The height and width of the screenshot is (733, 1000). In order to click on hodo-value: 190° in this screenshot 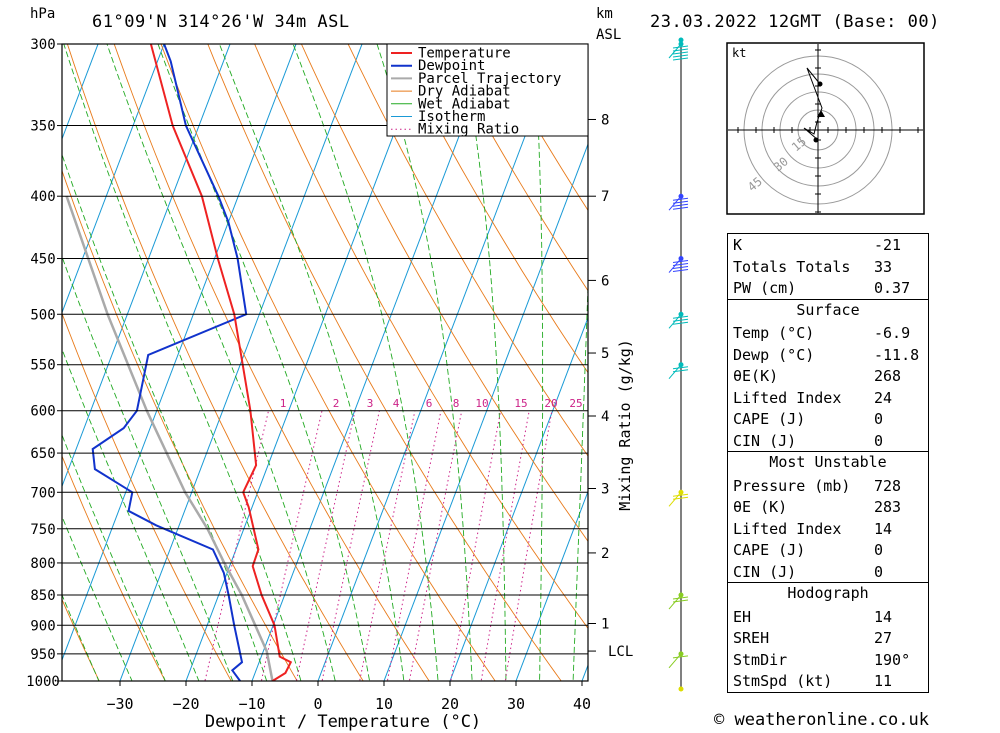, I will do `click(892, 659)`.